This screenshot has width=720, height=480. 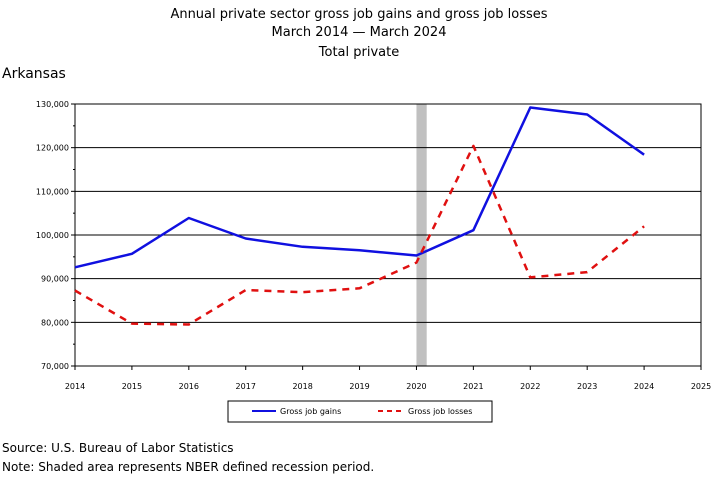 I want to click on y-tick-label: 120,000, so click(x=52, y=148).